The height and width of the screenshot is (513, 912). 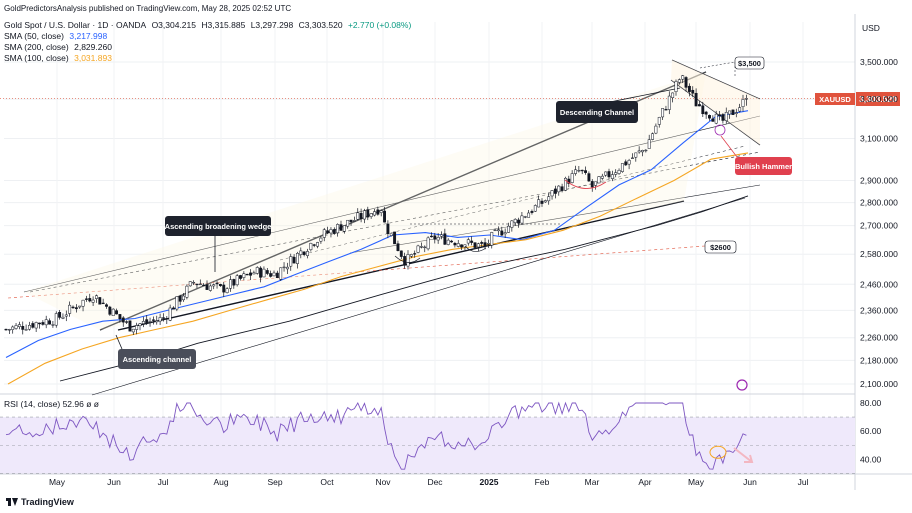 I want to click on rsi-tick-label: 60.00, so click(x=871, y=431).